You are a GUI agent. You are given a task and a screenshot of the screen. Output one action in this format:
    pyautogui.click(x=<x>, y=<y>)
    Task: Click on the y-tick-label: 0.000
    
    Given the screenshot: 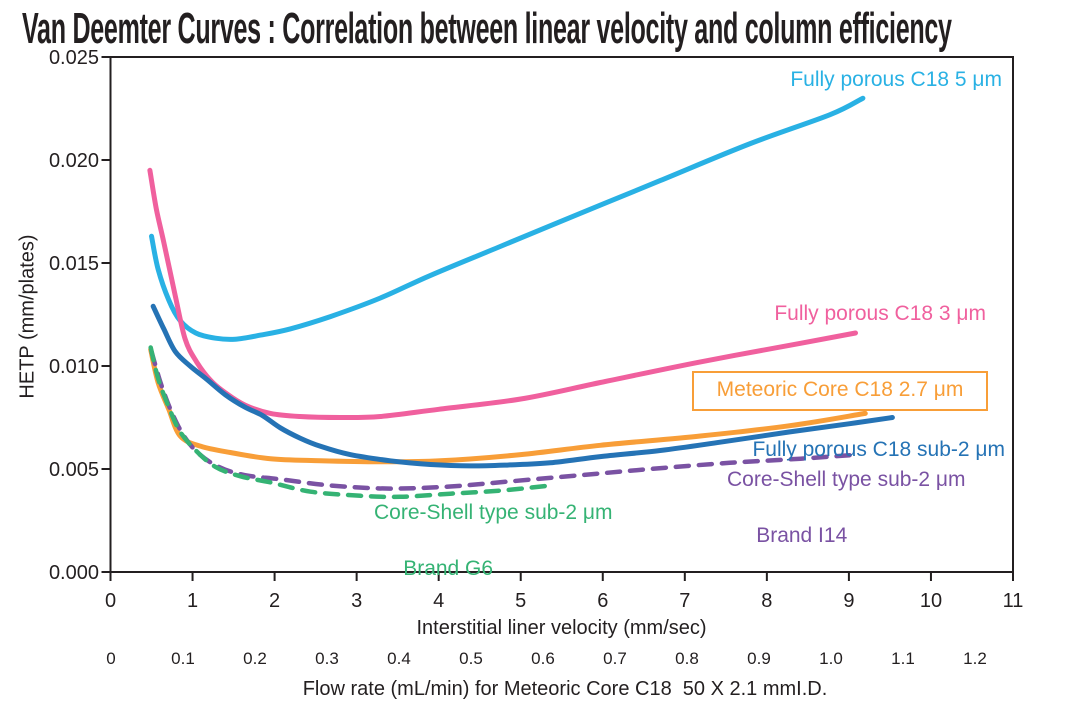 What is the action you would take?
    pyautogui.click(x=74, y=573)
    